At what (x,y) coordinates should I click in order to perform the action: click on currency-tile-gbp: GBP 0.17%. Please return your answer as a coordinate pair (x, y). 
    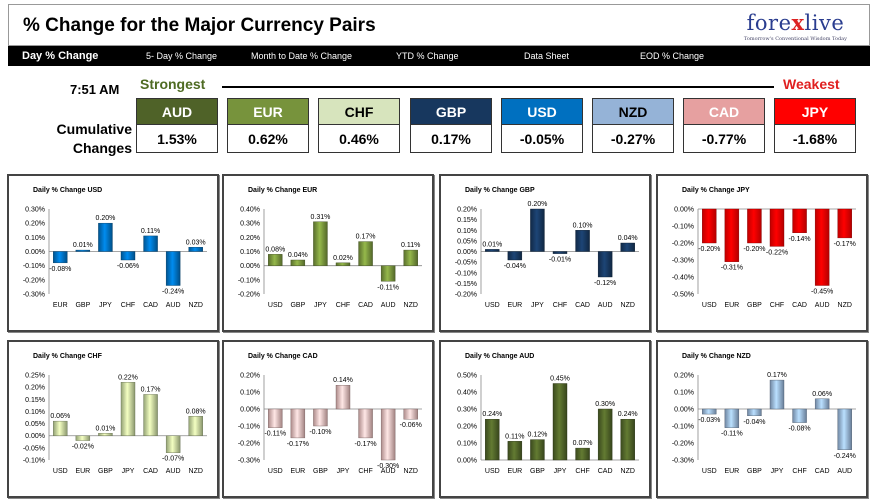
    Looking at the image, I should click on (451, 126).